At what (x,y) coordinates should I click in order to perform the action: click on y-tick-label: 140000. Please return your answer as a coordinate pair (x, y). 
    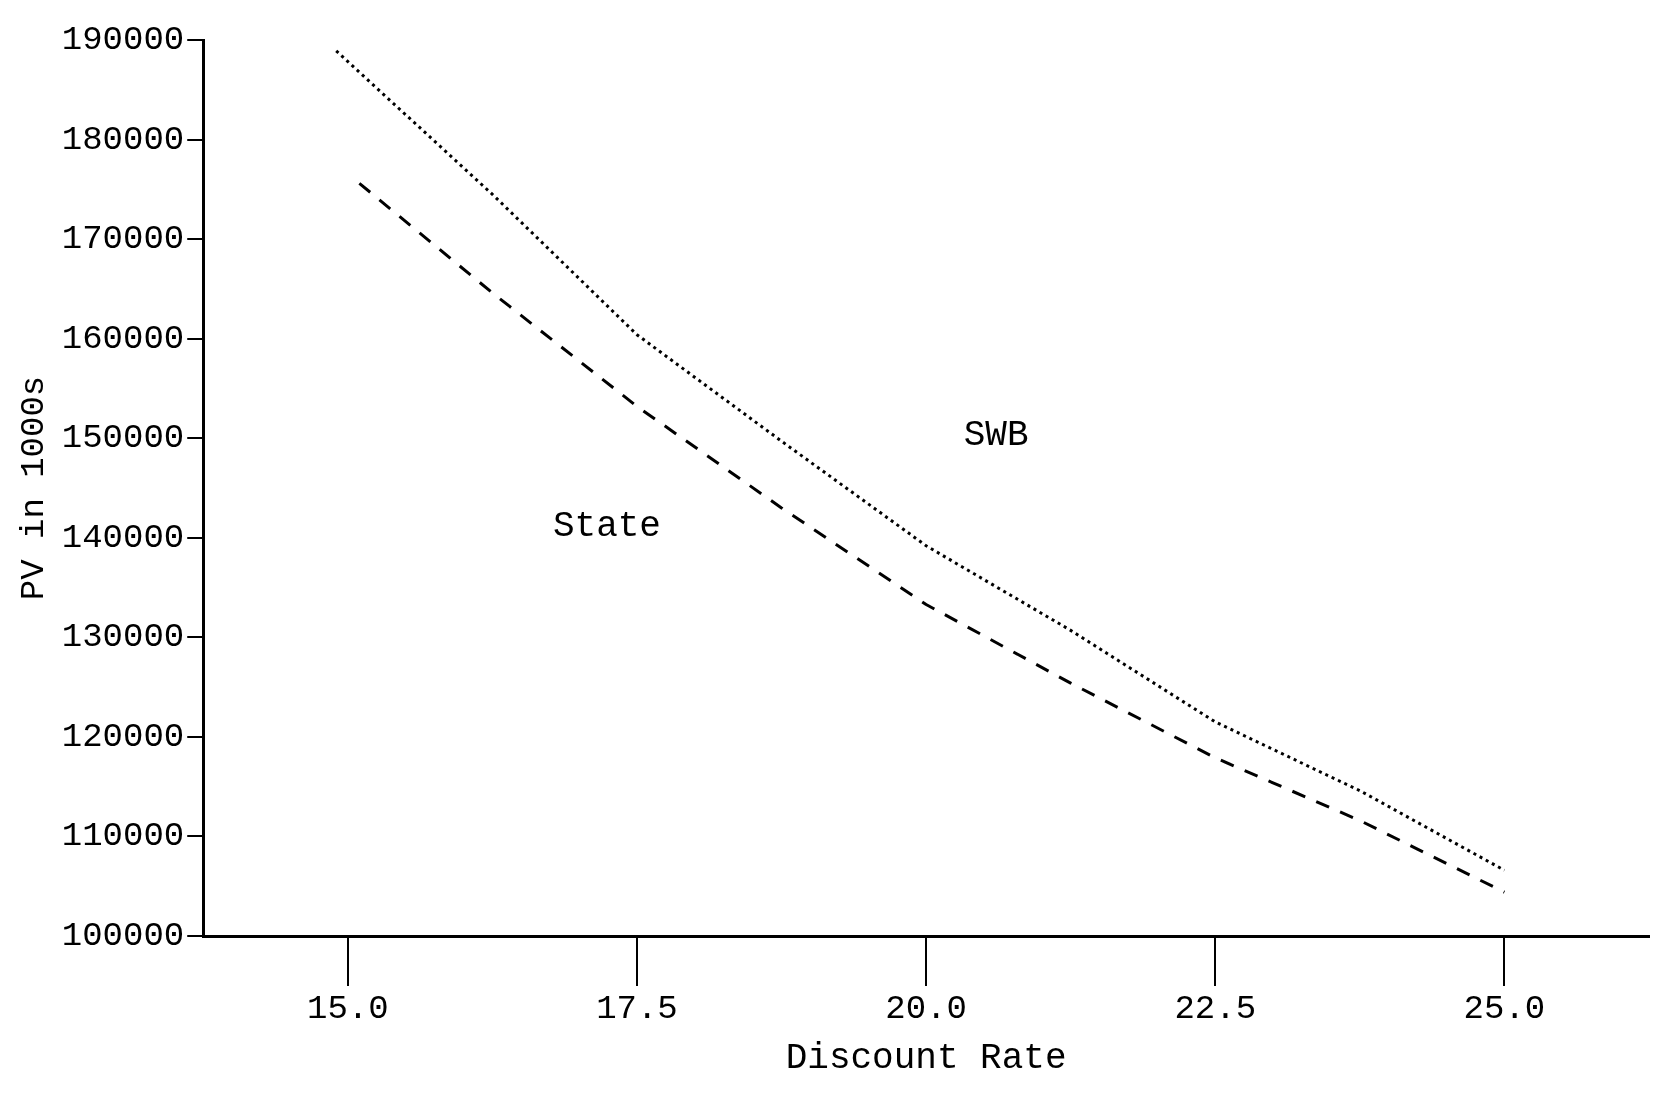
    Looking at the image, I should click on (123, 537).